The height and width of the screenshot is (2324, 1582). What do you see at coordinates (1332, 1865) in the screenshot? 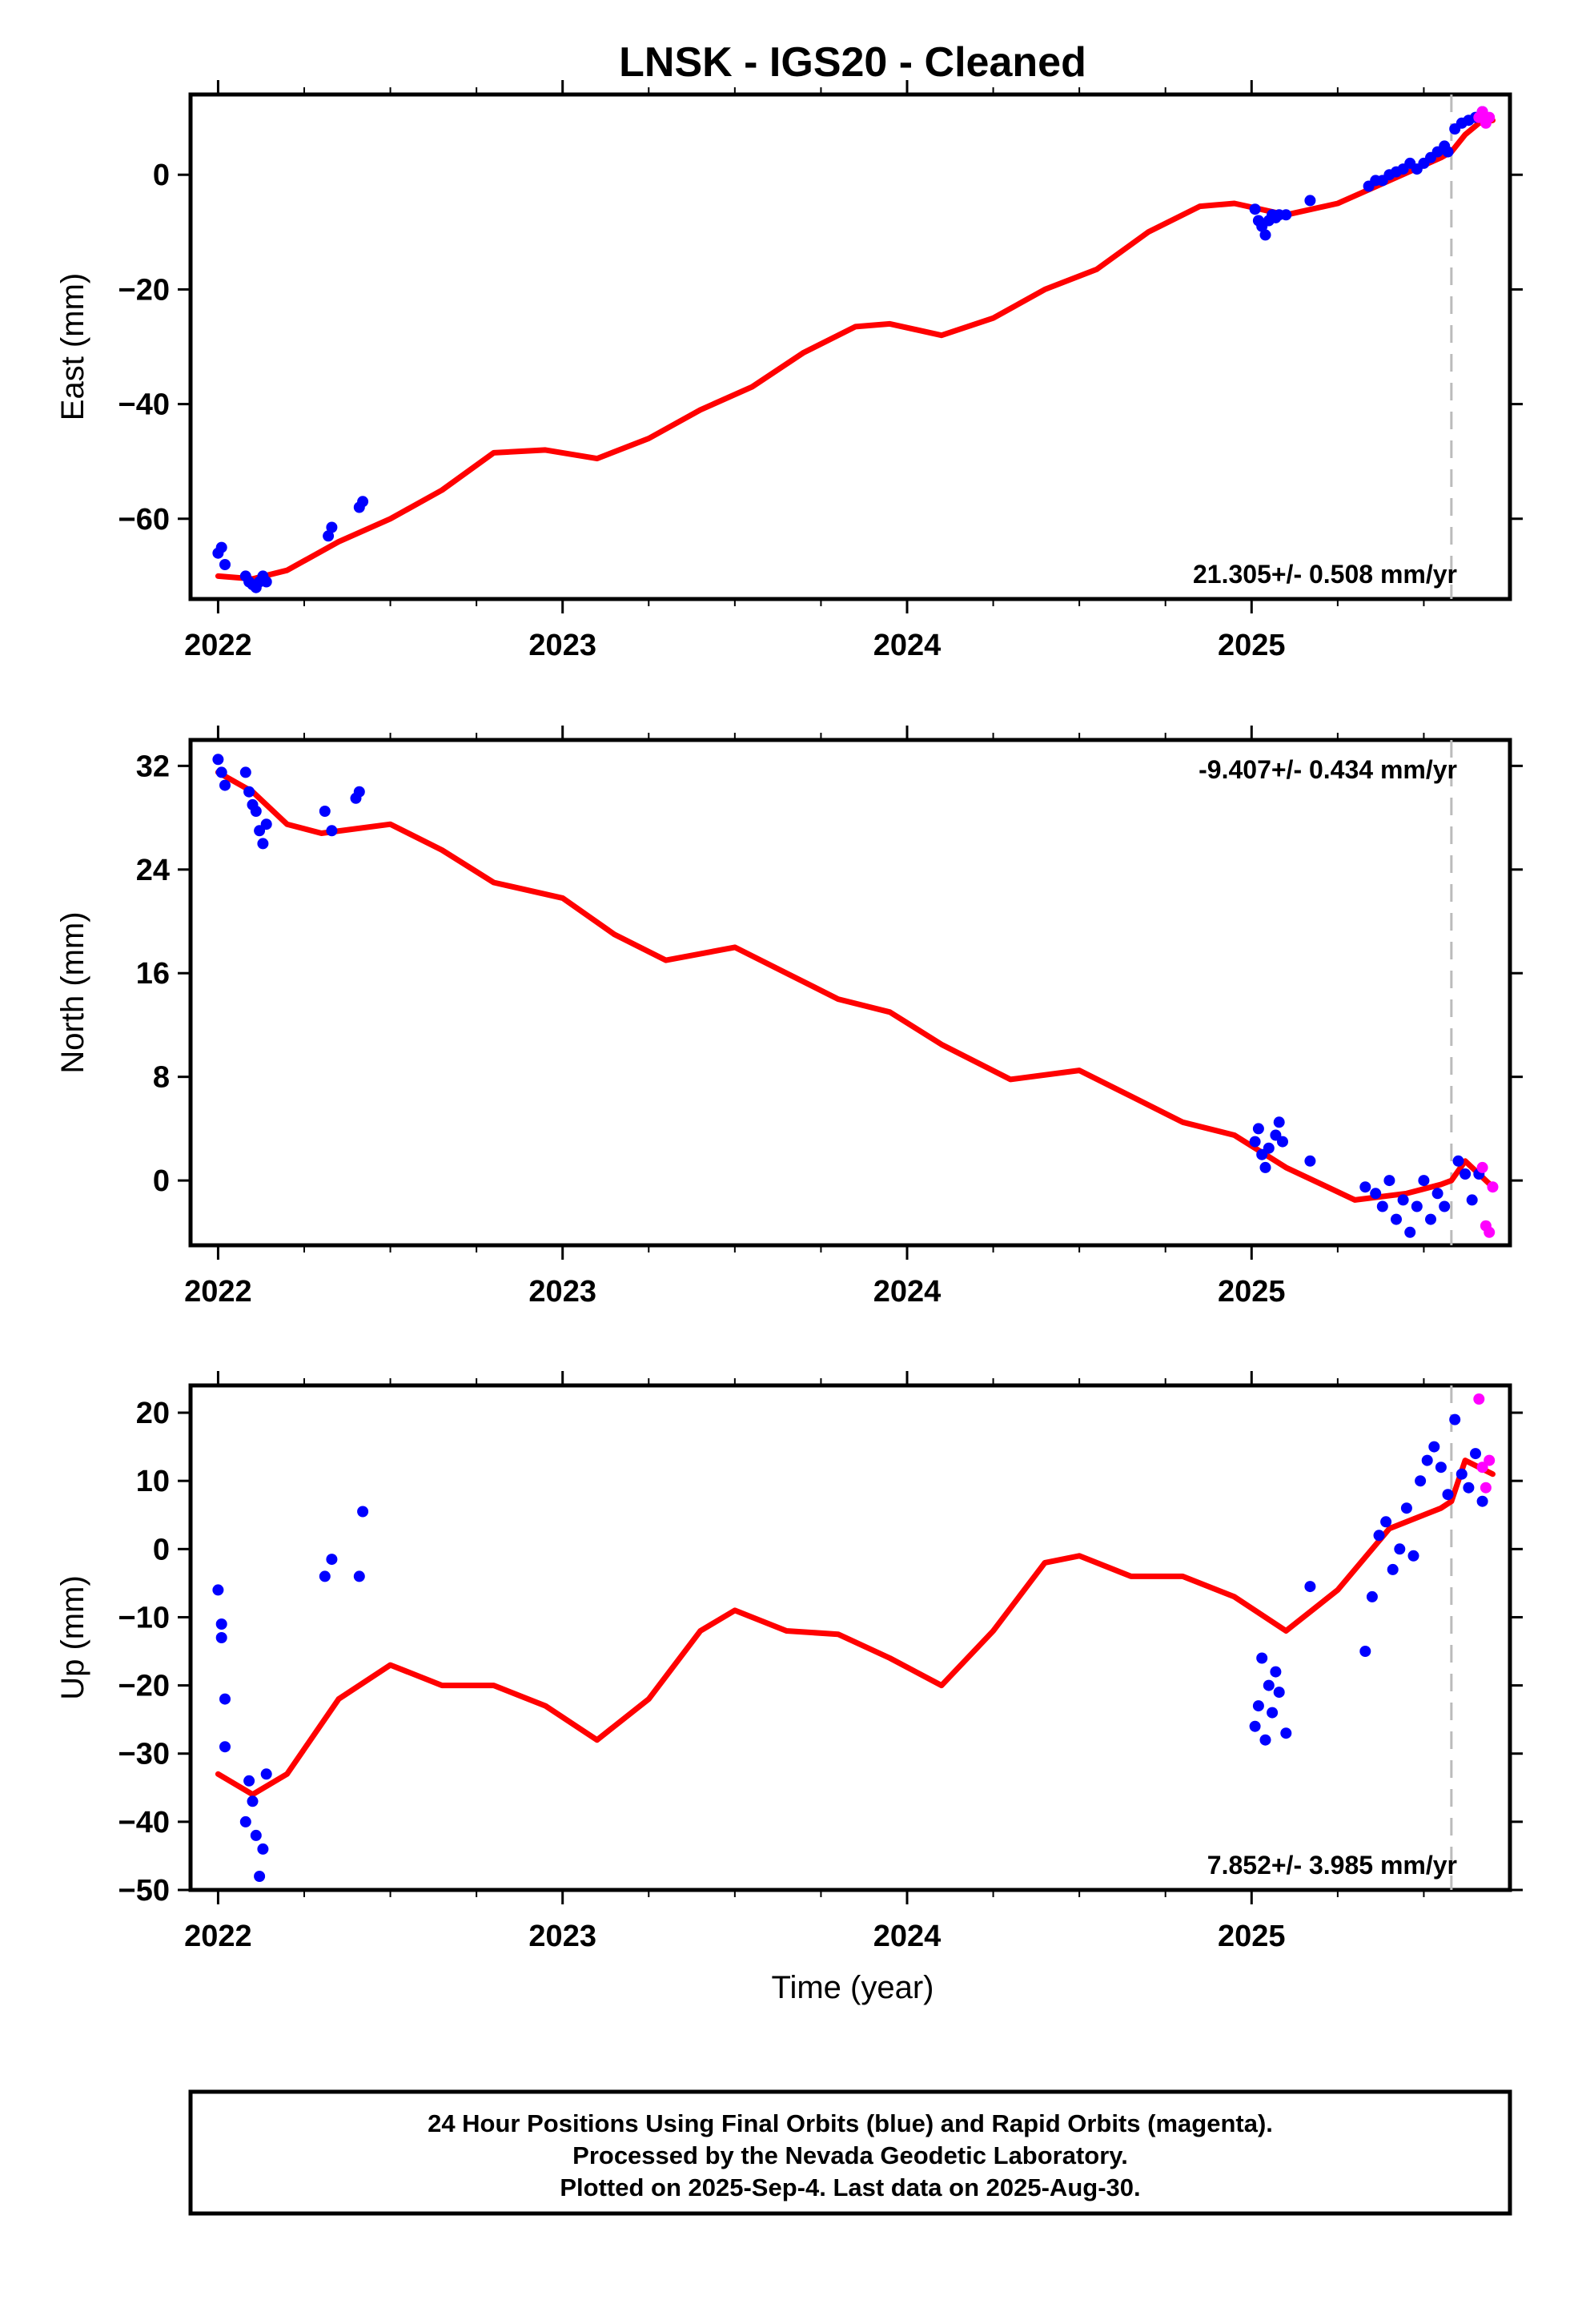
I see `up-rate-label: 7.852+/- 3.985 mm/yr` at bounding box center [1332, 1865].